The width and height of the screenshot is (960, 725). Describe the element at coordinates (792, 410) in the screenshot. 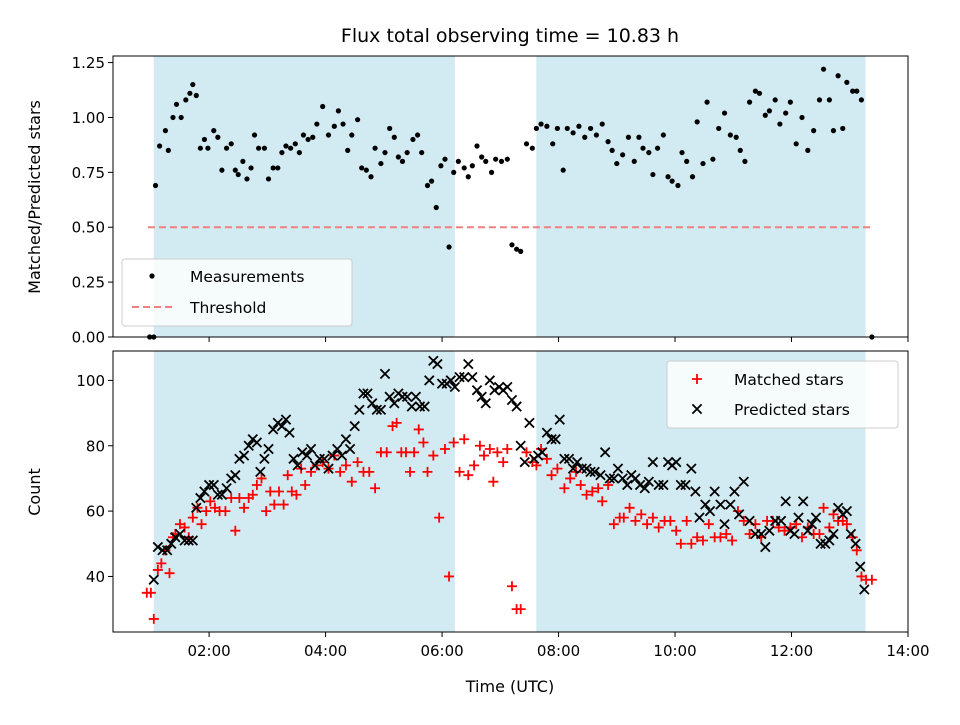

I see `legend-predicted-label: Predicted stars` at that location.